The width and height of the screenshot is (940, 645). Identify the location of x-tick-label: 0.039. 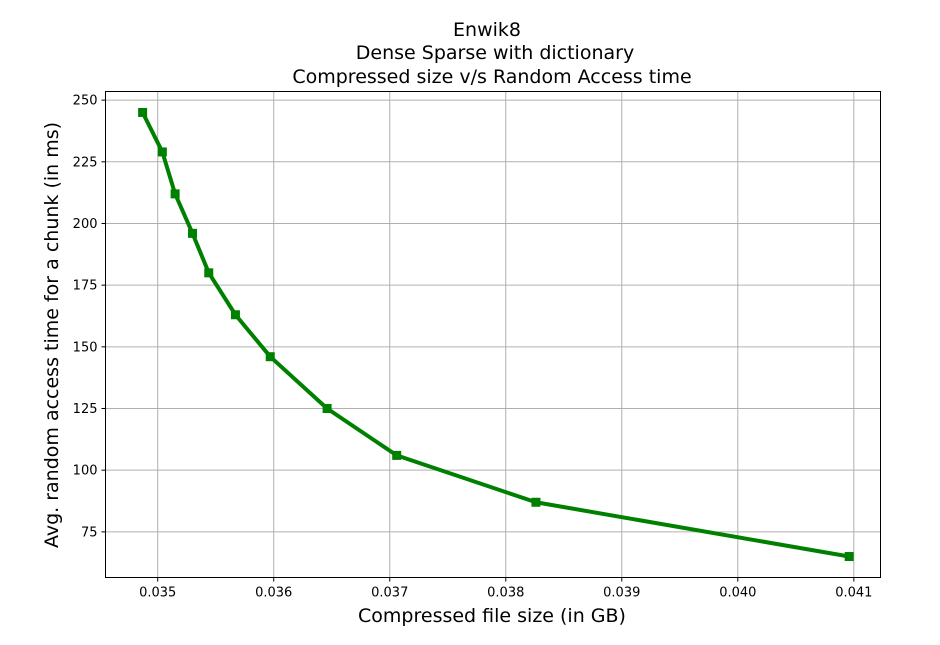
(621, 593).